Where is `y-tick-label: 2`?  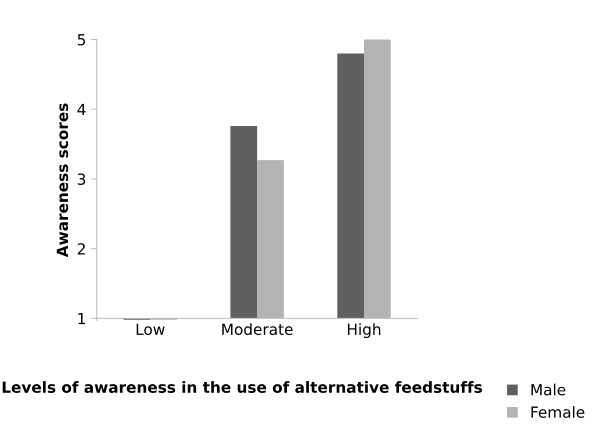
y-tick-label: 2 is located at coordinates (81, 248).